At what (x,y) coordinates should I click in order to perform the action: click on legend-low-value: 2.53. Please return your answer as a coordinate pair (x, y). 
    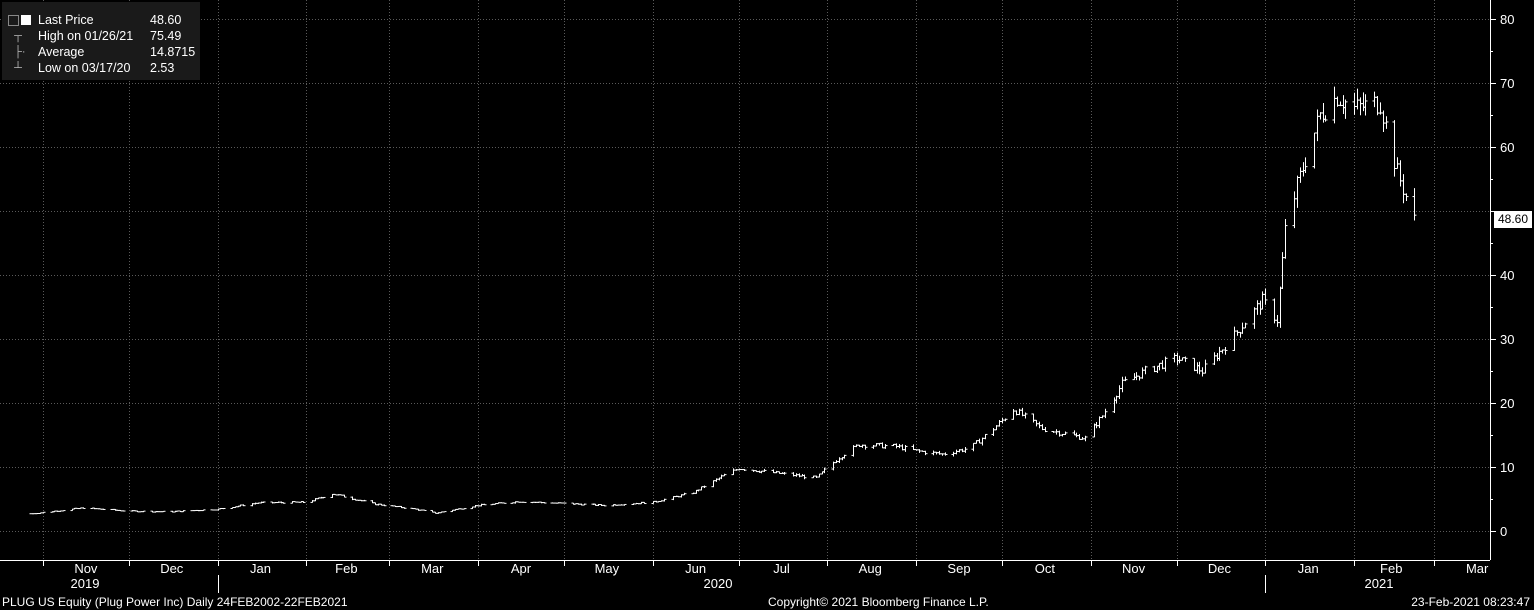
    Looking at the image, I should click on (162, 68).